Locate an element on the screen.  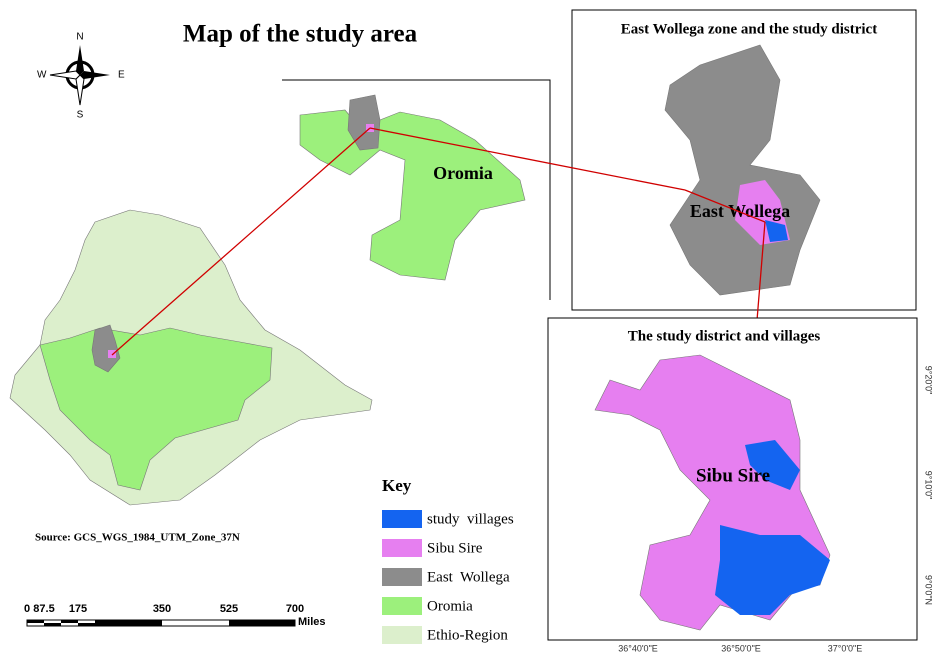
villages-small is located at coordinates (776, 231).